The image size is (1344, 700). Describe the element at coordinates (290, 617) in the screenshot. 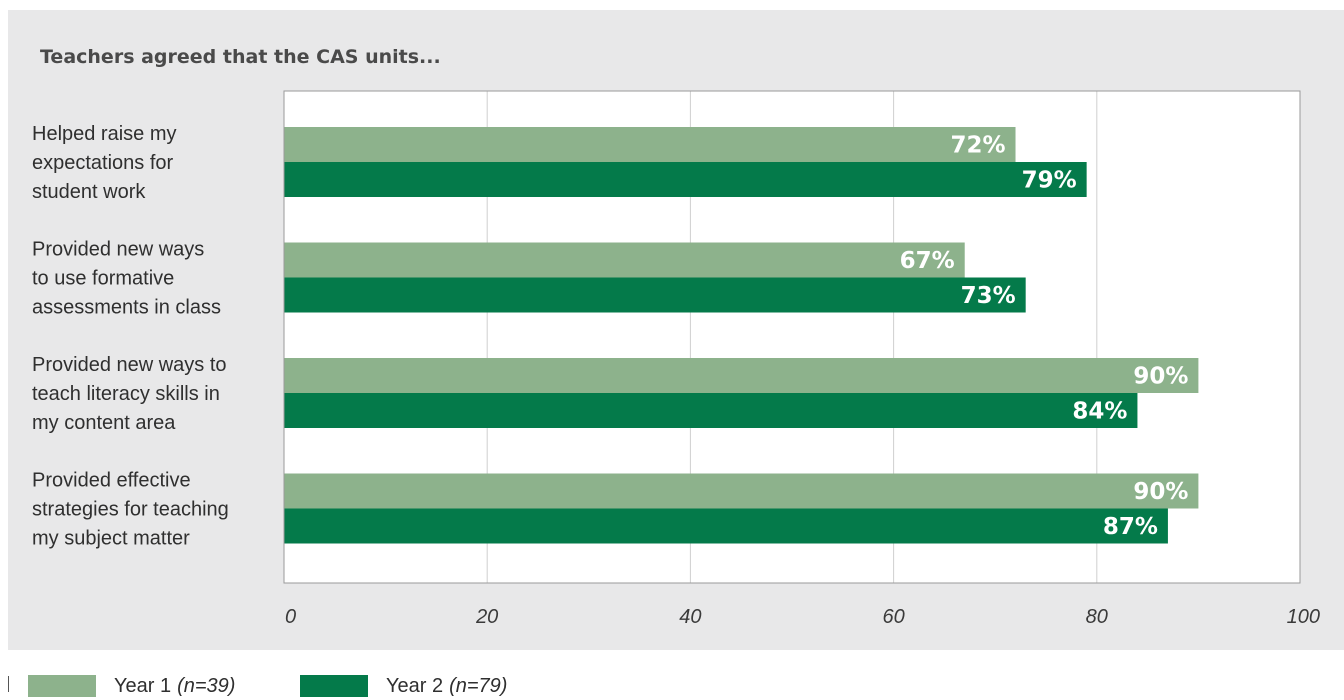

I see `x-tick-label-0: 0` at that location.